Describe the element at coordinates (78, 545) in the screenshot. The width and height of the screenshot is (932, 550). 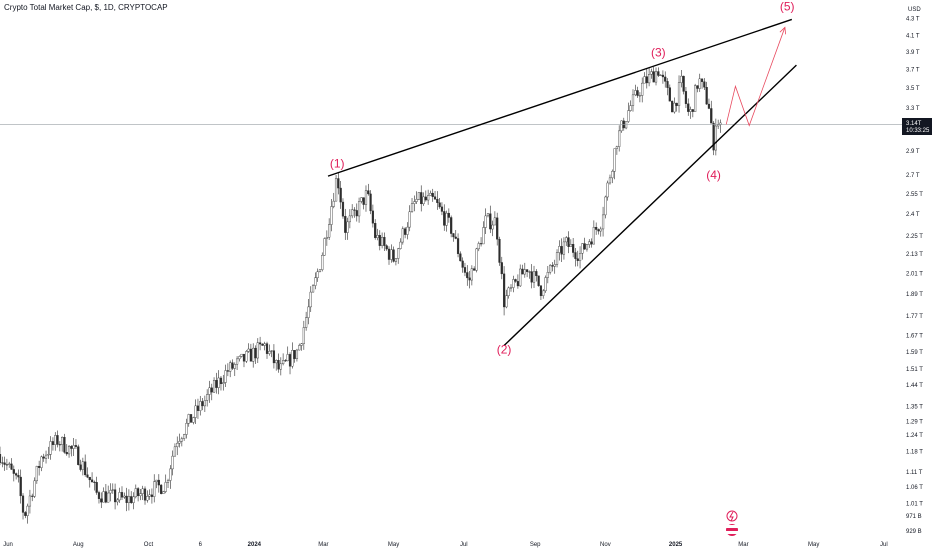
I see `x-tick-label: Aug` at that location.